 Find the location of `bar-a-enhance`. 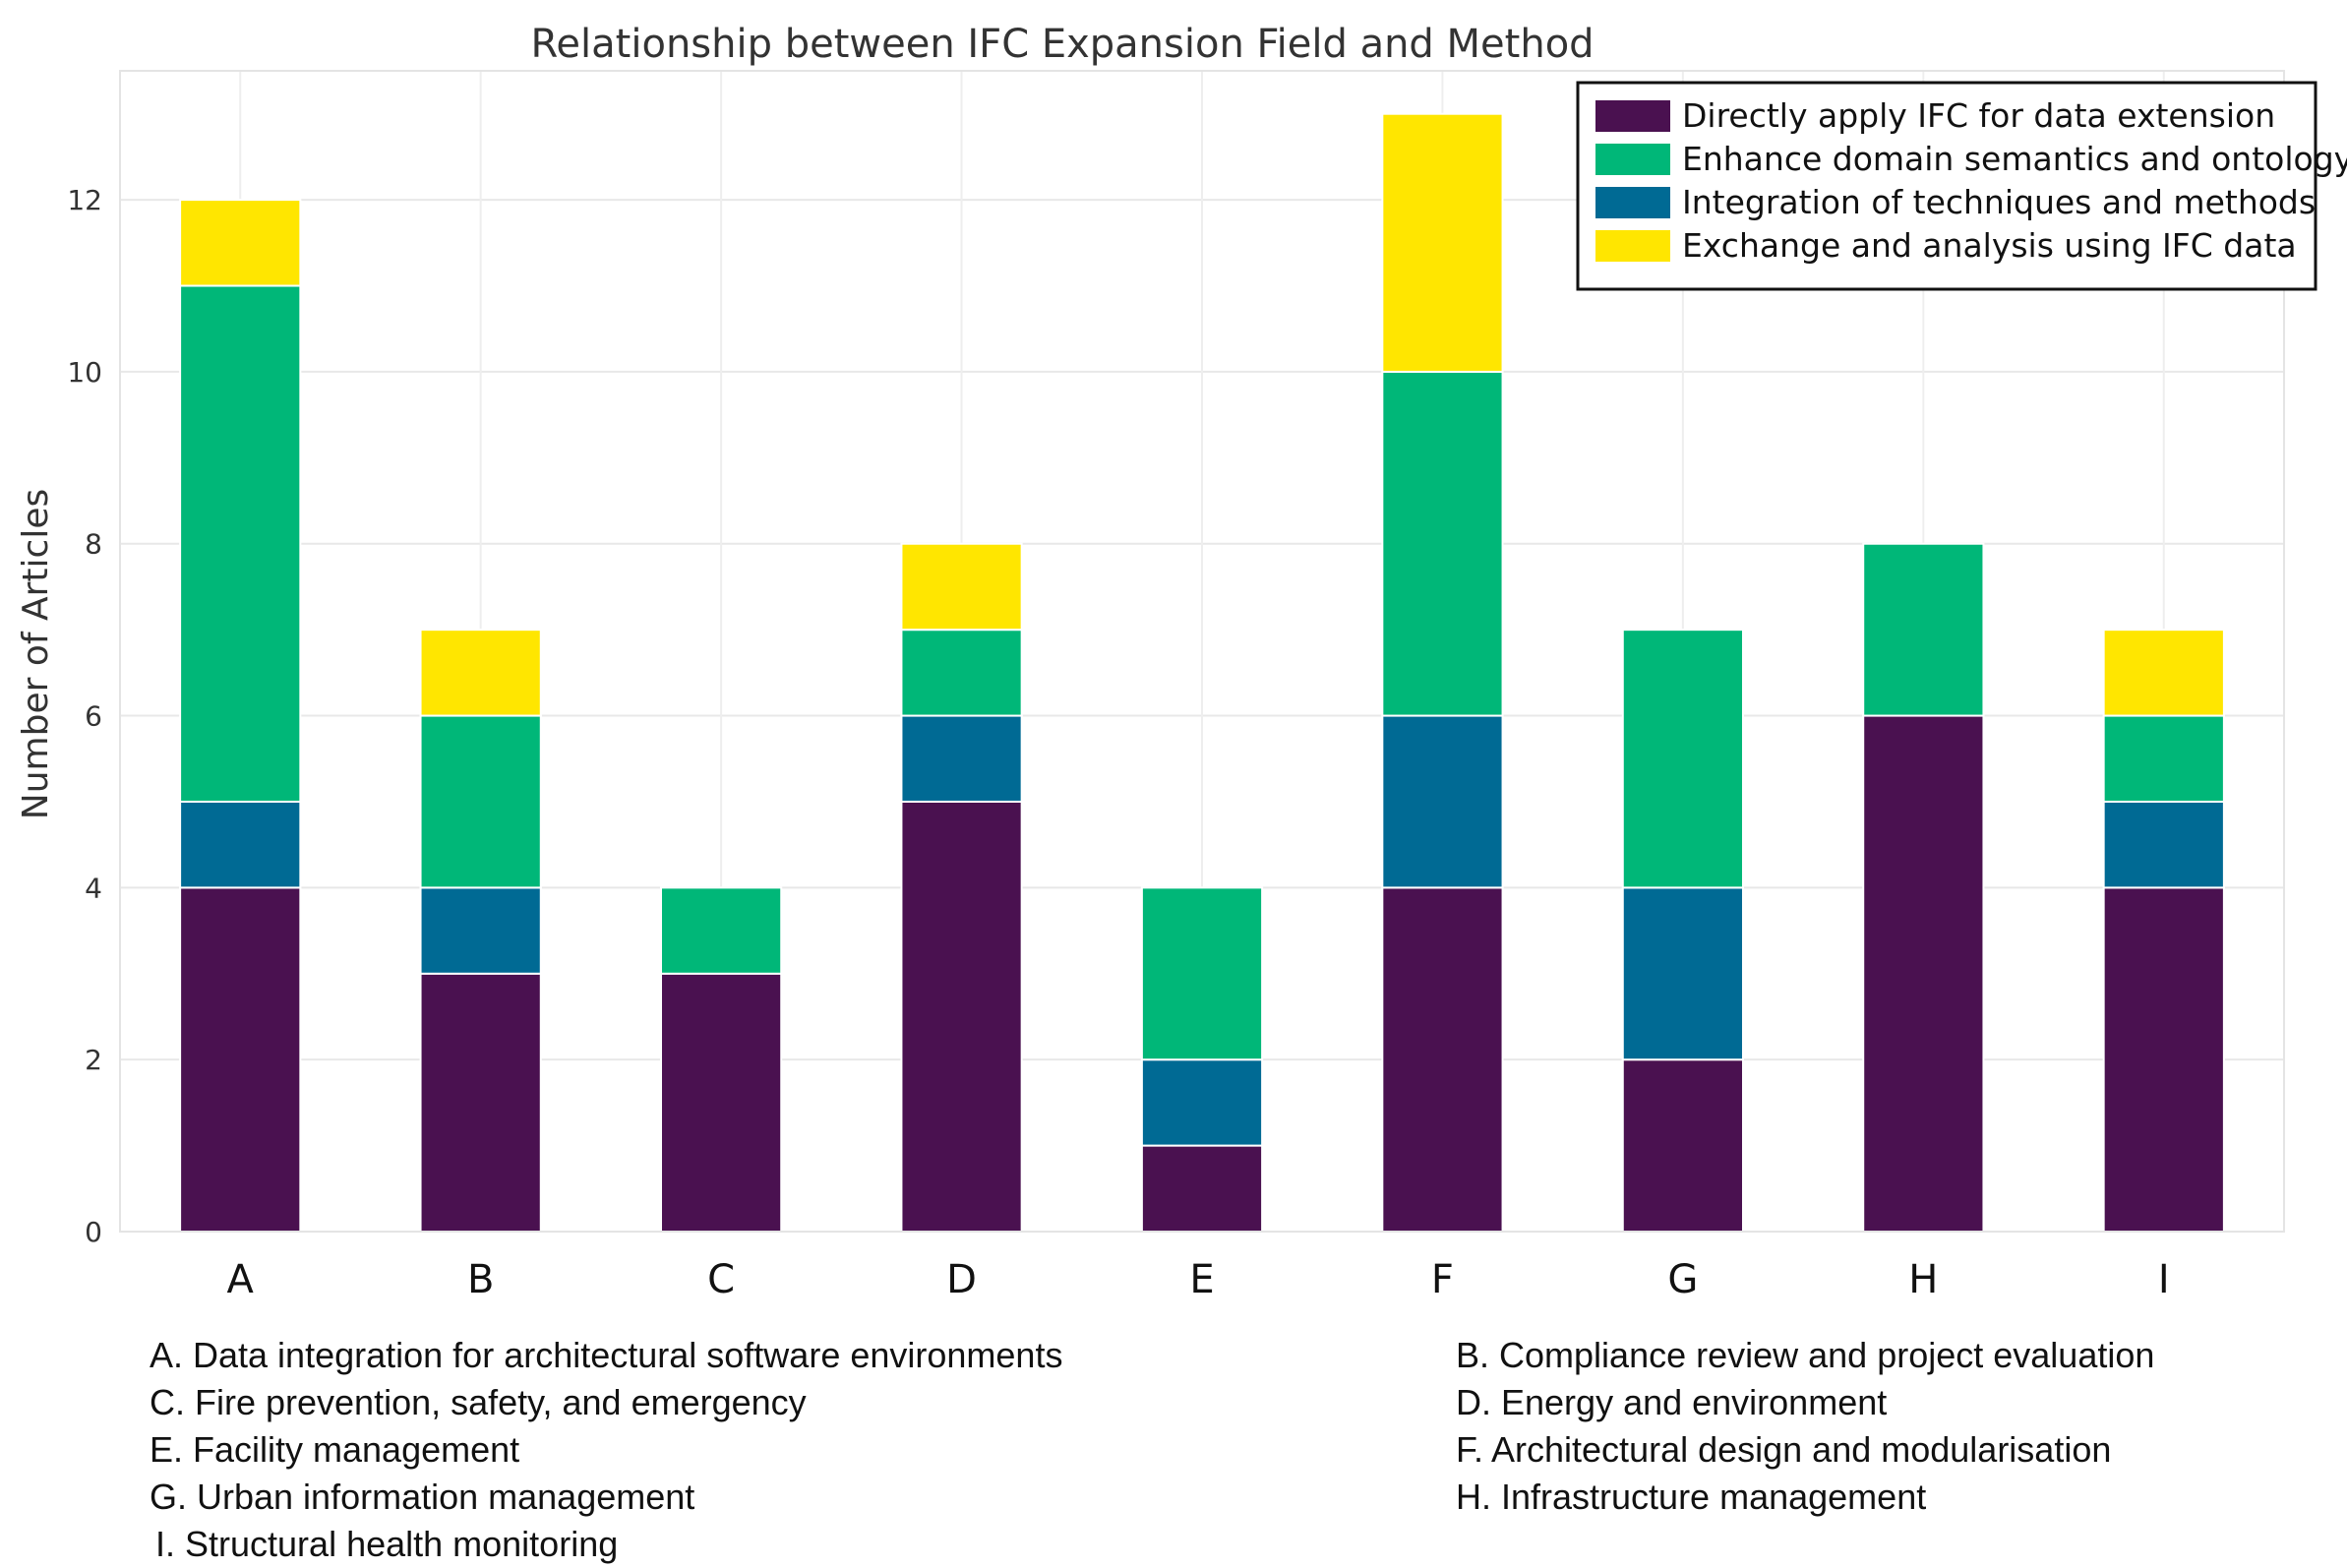

bar-a-enhance is located at coordinates (240, 543).